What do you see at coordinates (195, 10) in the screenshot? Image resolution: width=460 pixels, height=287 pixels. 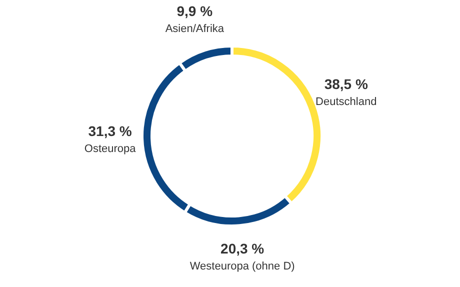 I see `data-label: 9,9 %` at bounding box center [195, 10].